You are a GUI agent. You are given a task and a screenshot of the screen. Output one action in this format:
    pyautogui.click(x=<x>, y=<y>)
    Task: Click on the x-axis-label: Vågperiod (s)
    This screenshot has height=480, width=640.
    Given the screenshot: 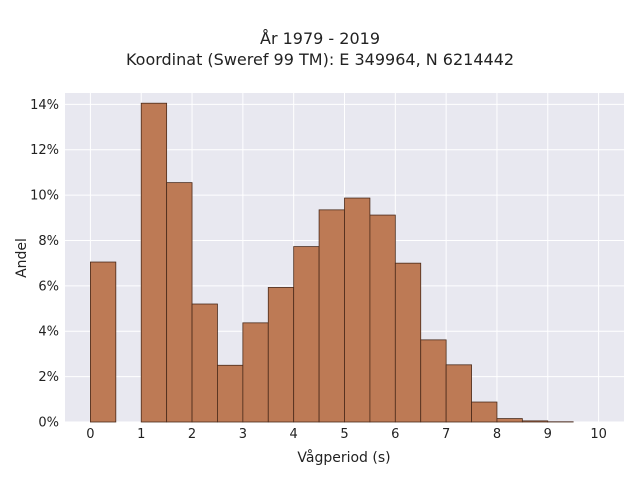 What is the action you would take?
    pyautogui.click(x=343, y=457)
    